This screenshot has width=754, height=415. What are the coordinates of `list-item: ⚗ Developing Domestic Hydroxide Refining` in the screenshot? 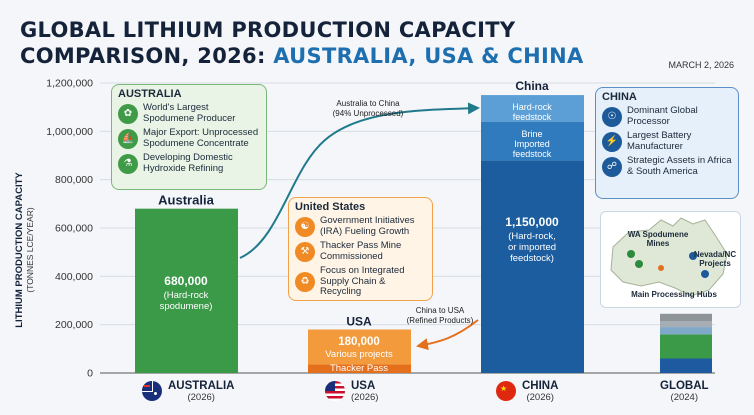 It's located at (189, 163).